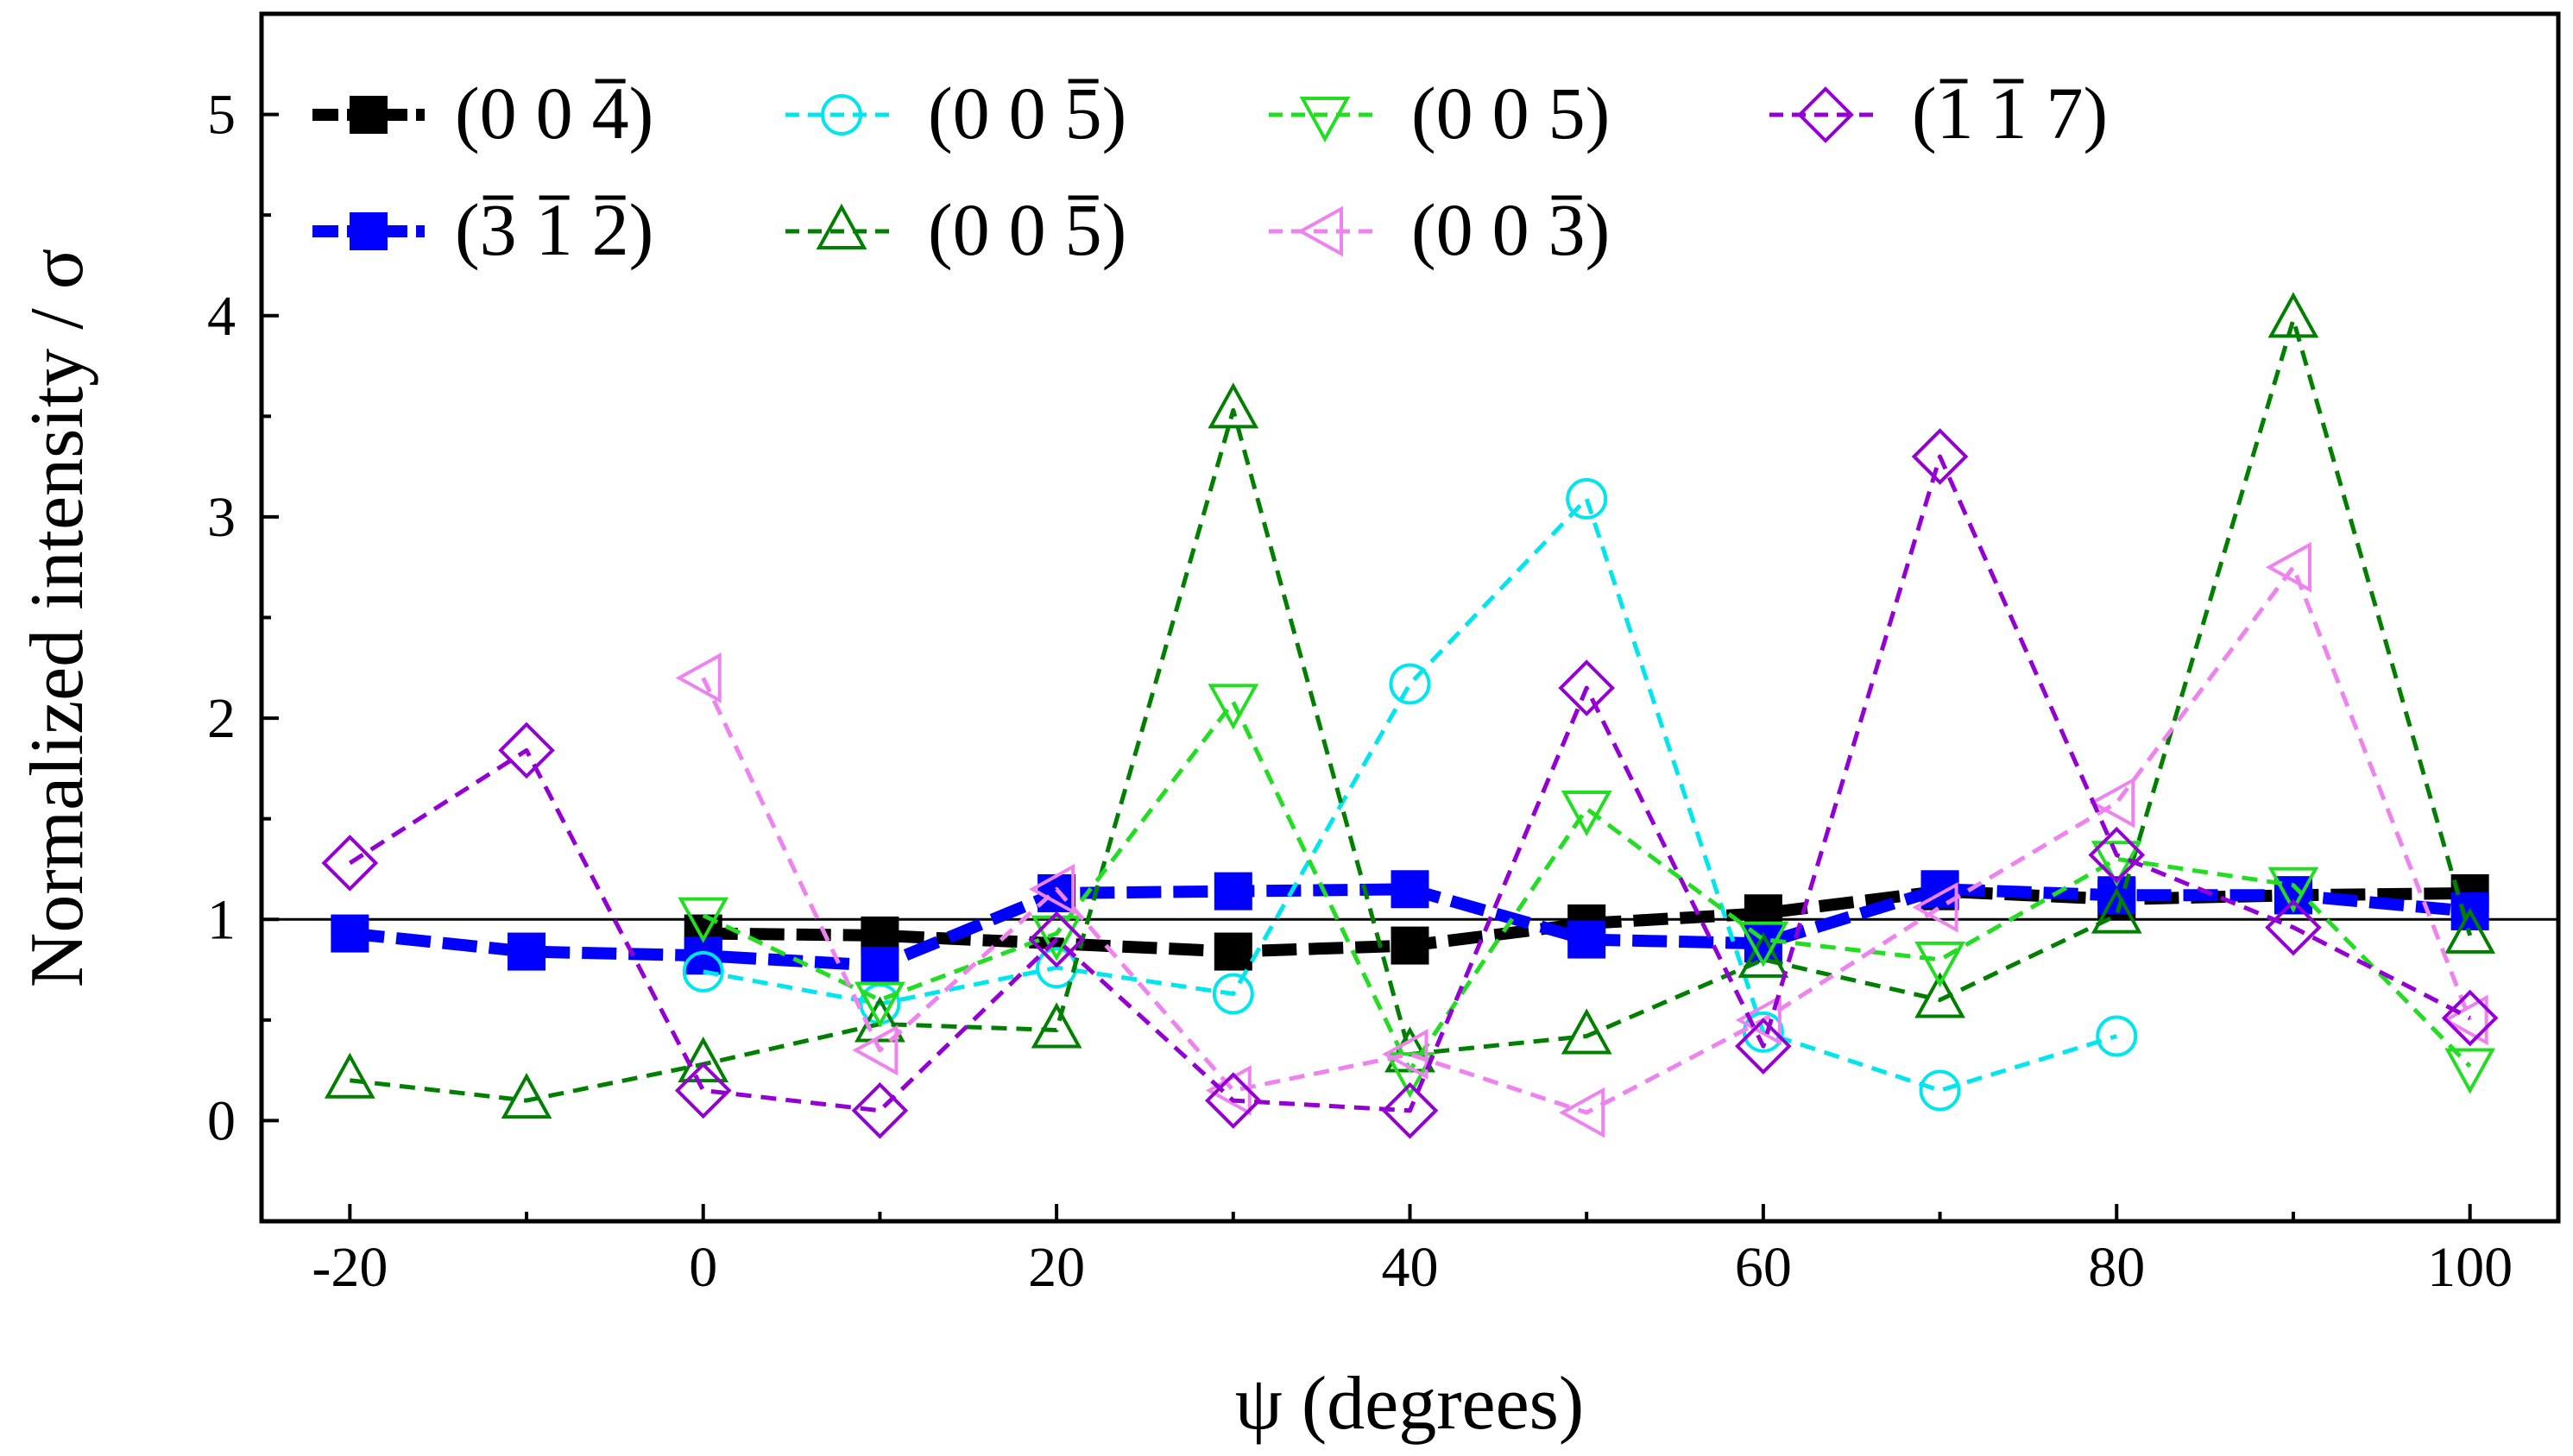 The height and width of the screenshot is (1456, 2573). Describe the element at coordinates (1410, 1268) in the screenshot. I see `x-tick-label: 40` at that location.